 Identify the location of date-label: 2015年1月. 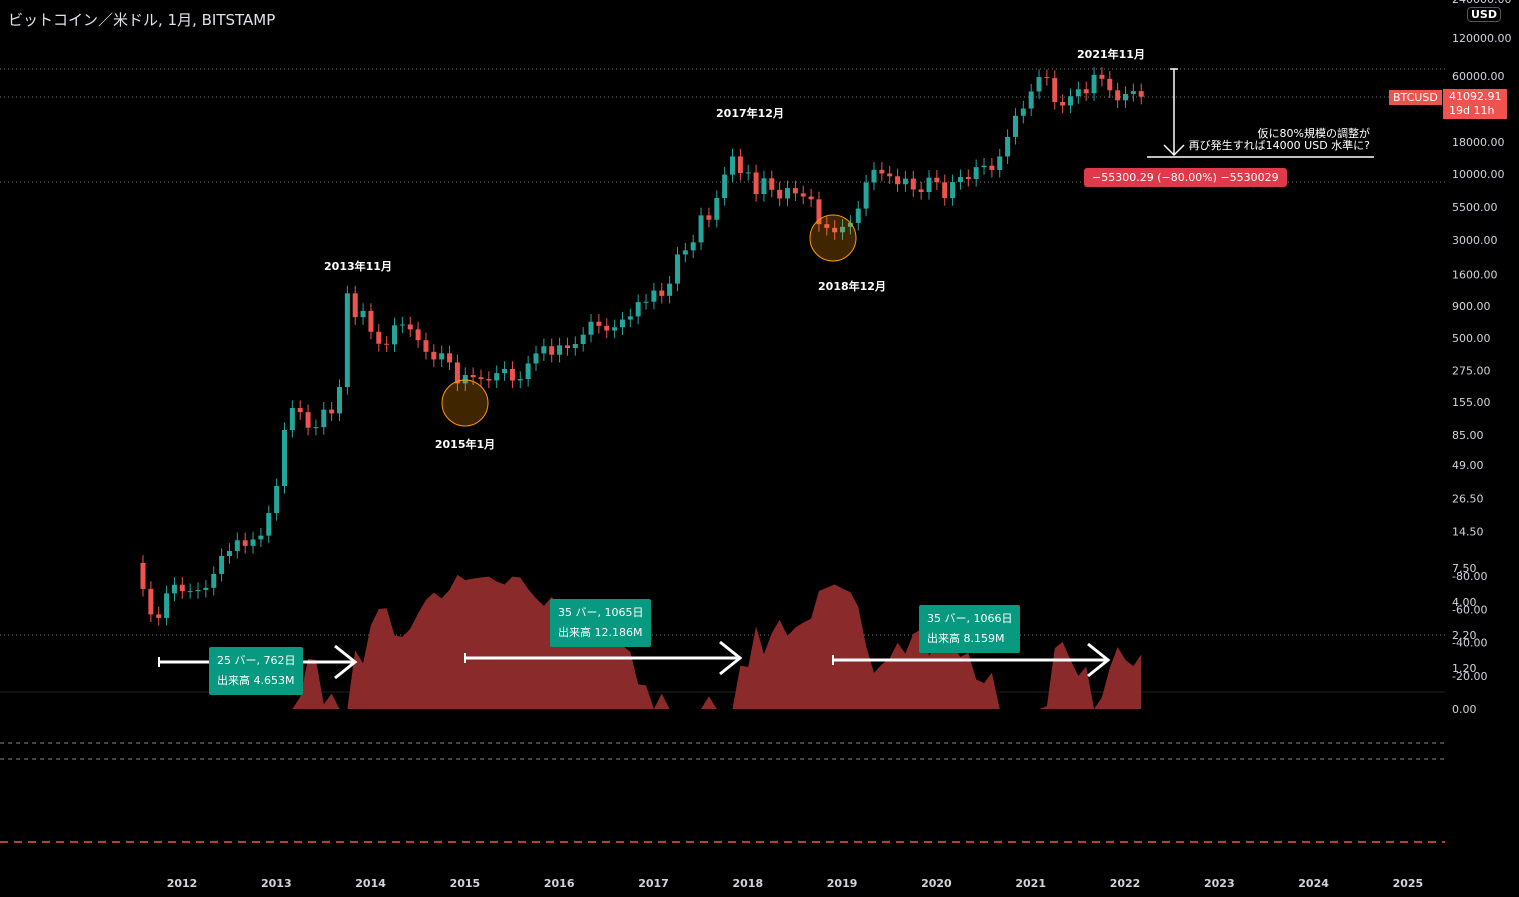
(465, 444).